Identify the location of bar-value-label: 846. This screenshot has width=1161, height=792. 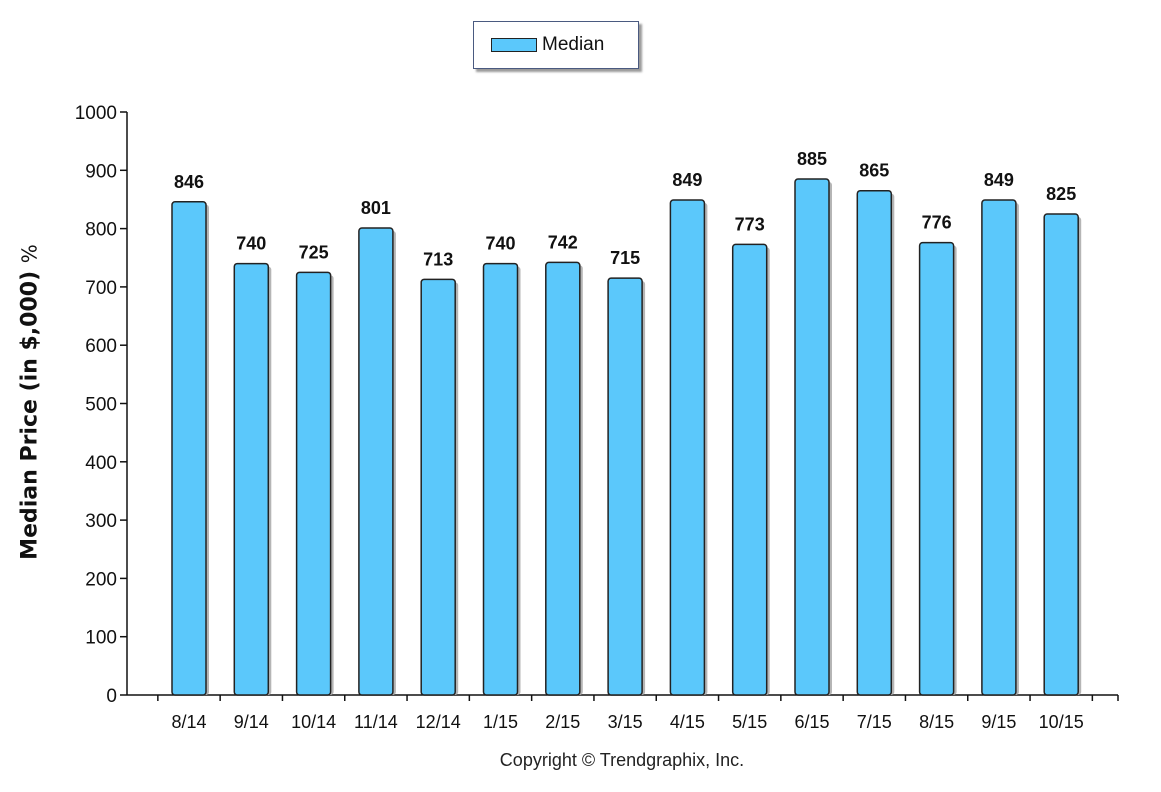
(189, 182).